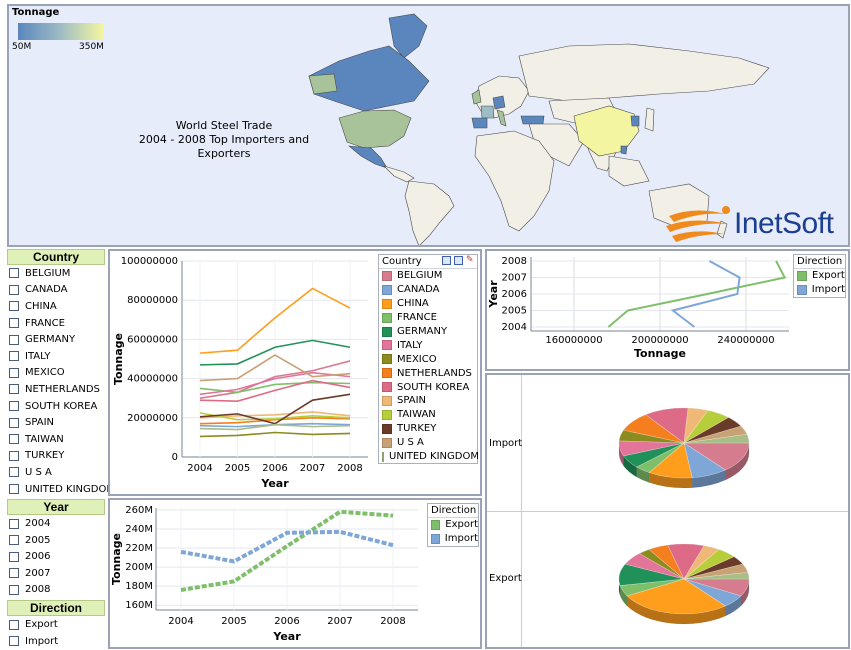  Describe the element at coordinates (56, 290) in the screenshot. I see `filter-item-country: CANADA` at that location.